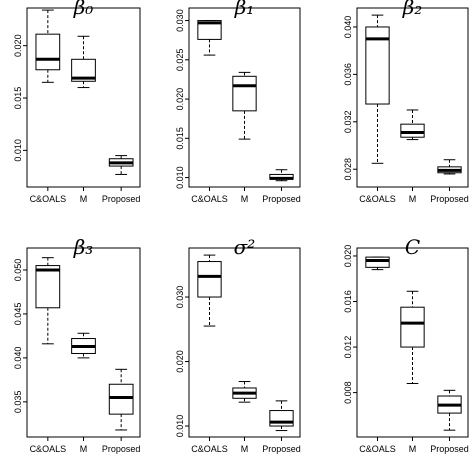 The width and height of the screenshot is (474, 460). What do you see at coordinates (245, 247) in the screenshot?
I see `panel-title: σ²` at bounding box center [245, 247].